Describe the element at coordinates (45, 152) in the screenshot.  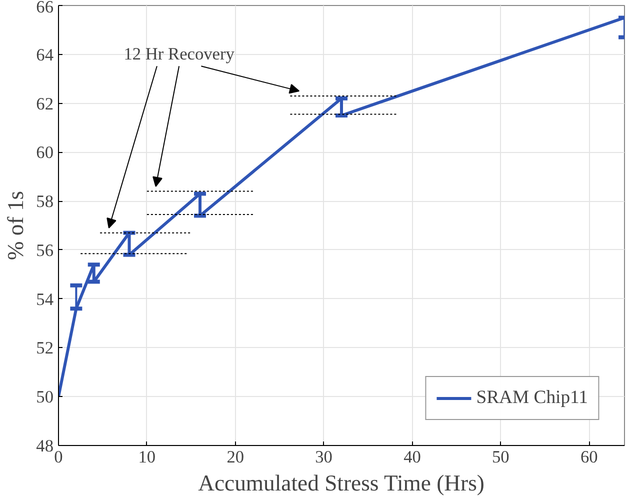
I see `y-tick-label: 60` at that location.